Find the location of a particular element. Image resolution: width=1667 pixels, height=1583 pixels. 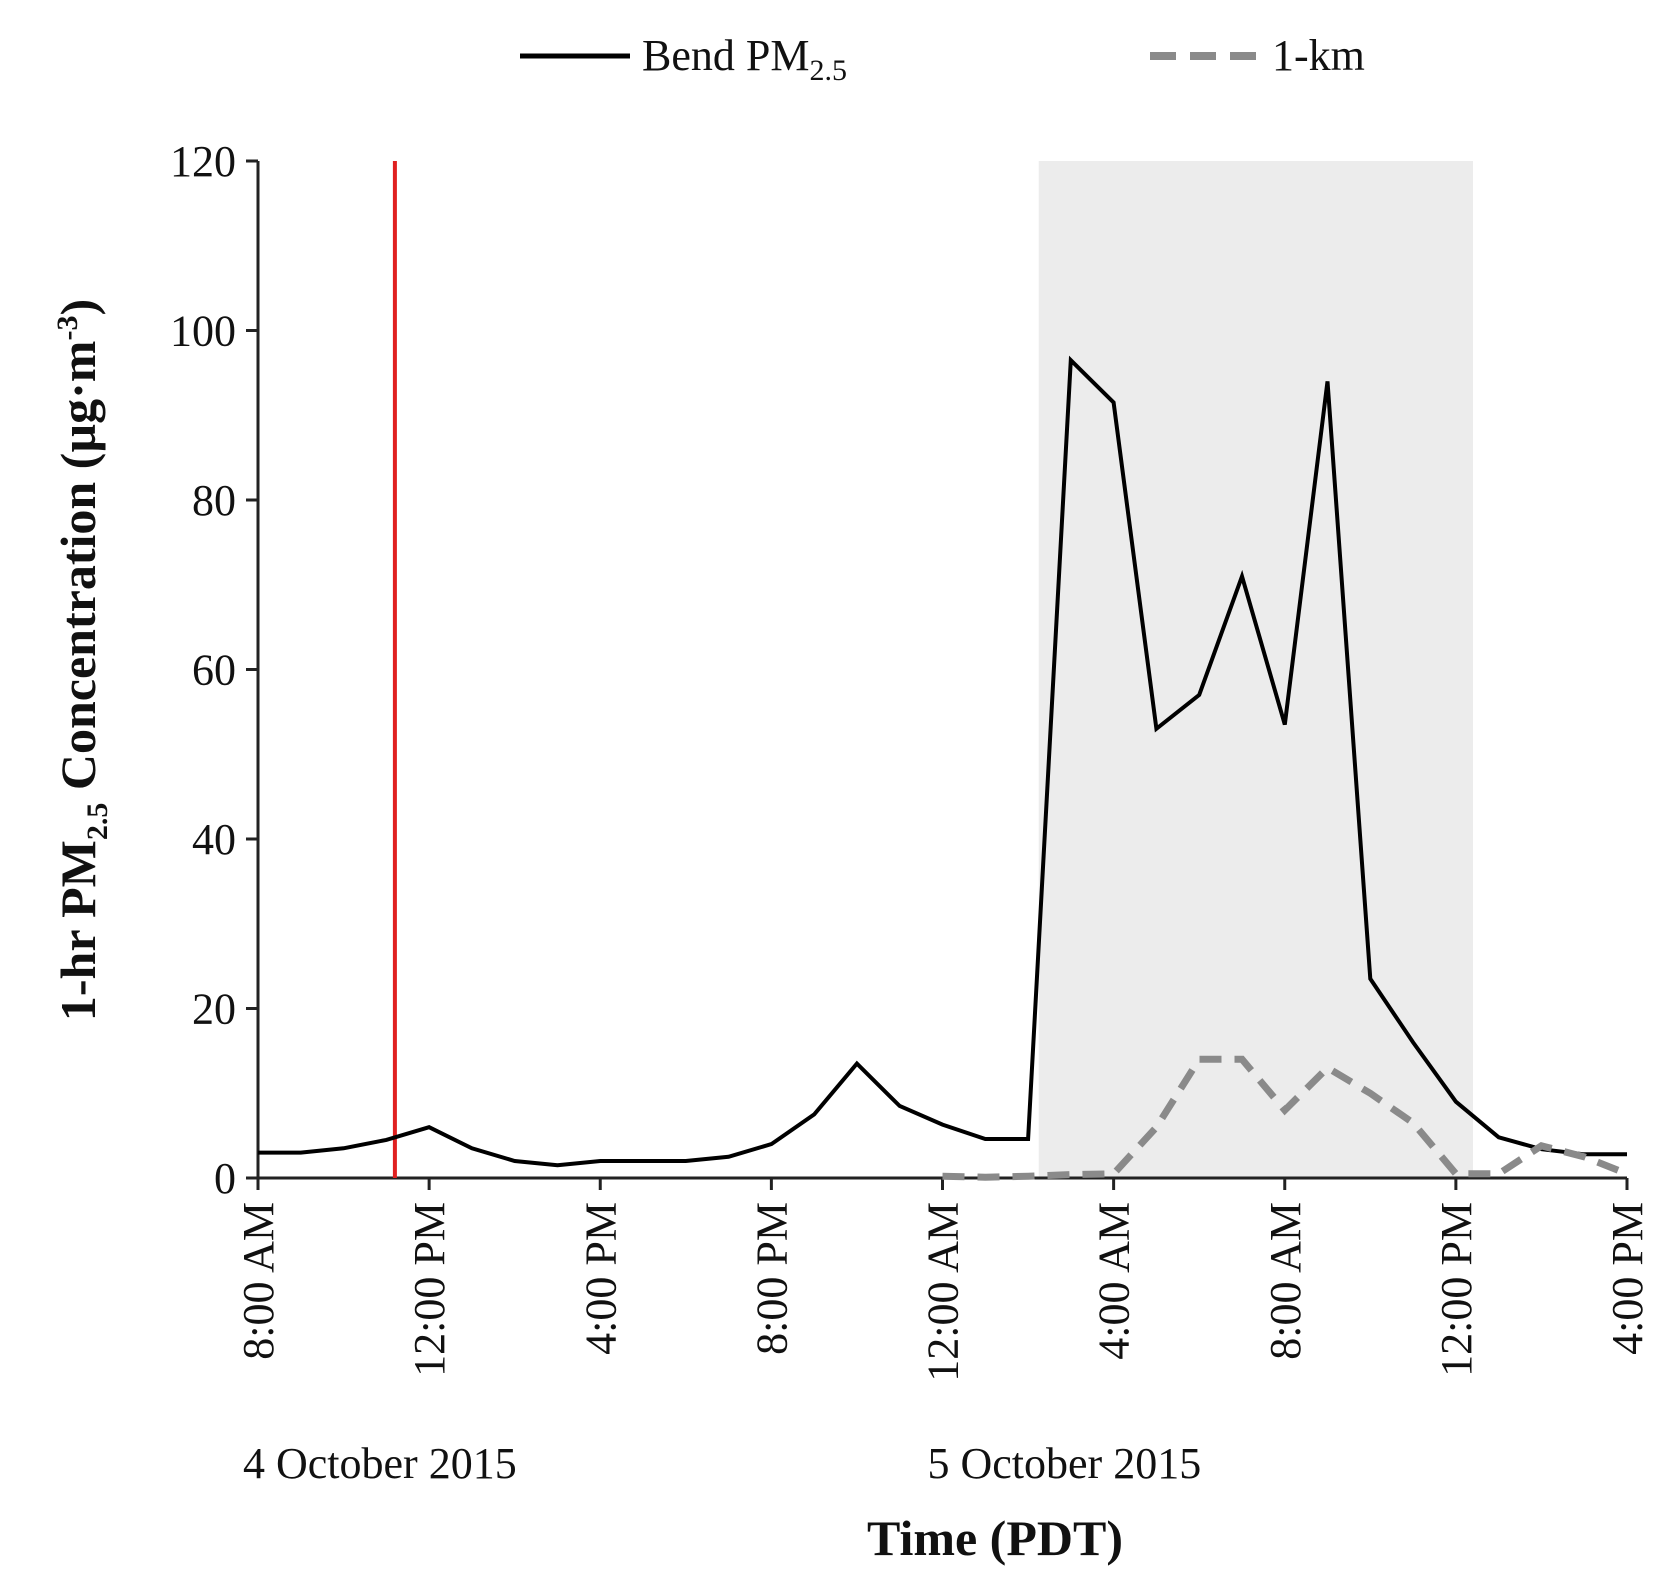

y-tick-label: 20 is located at coordinates (214, 1009).